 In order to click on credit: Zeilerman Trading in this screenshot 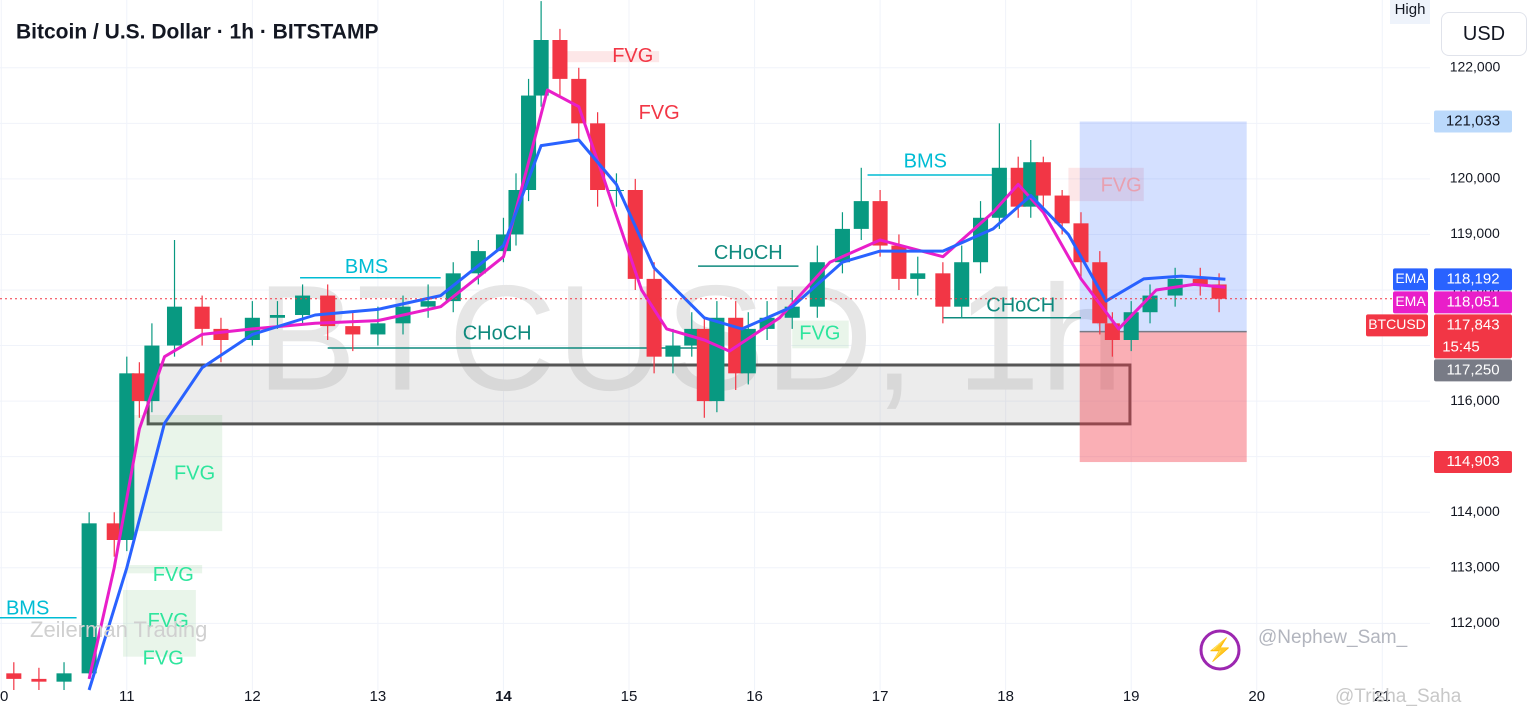, I will do `click(118, 629)`.